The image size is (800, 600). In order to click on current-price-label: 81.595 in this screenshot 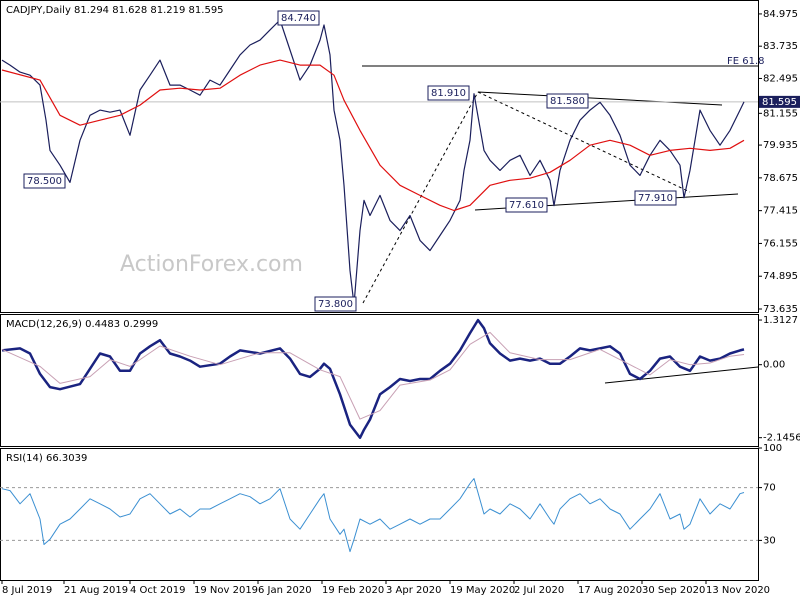, I will do `click(779, 102)`.